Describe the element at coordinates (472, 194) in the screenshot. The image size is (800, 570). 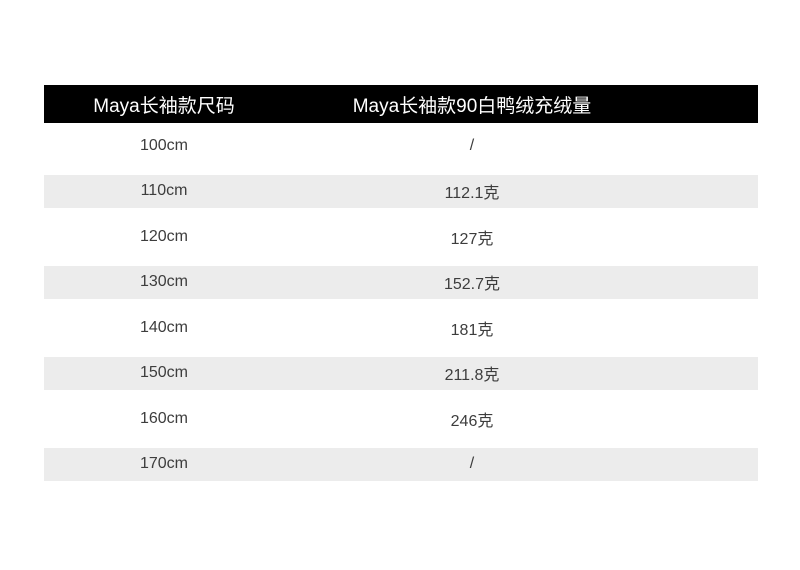
I see `fill-cell: 112.1克` at that location.